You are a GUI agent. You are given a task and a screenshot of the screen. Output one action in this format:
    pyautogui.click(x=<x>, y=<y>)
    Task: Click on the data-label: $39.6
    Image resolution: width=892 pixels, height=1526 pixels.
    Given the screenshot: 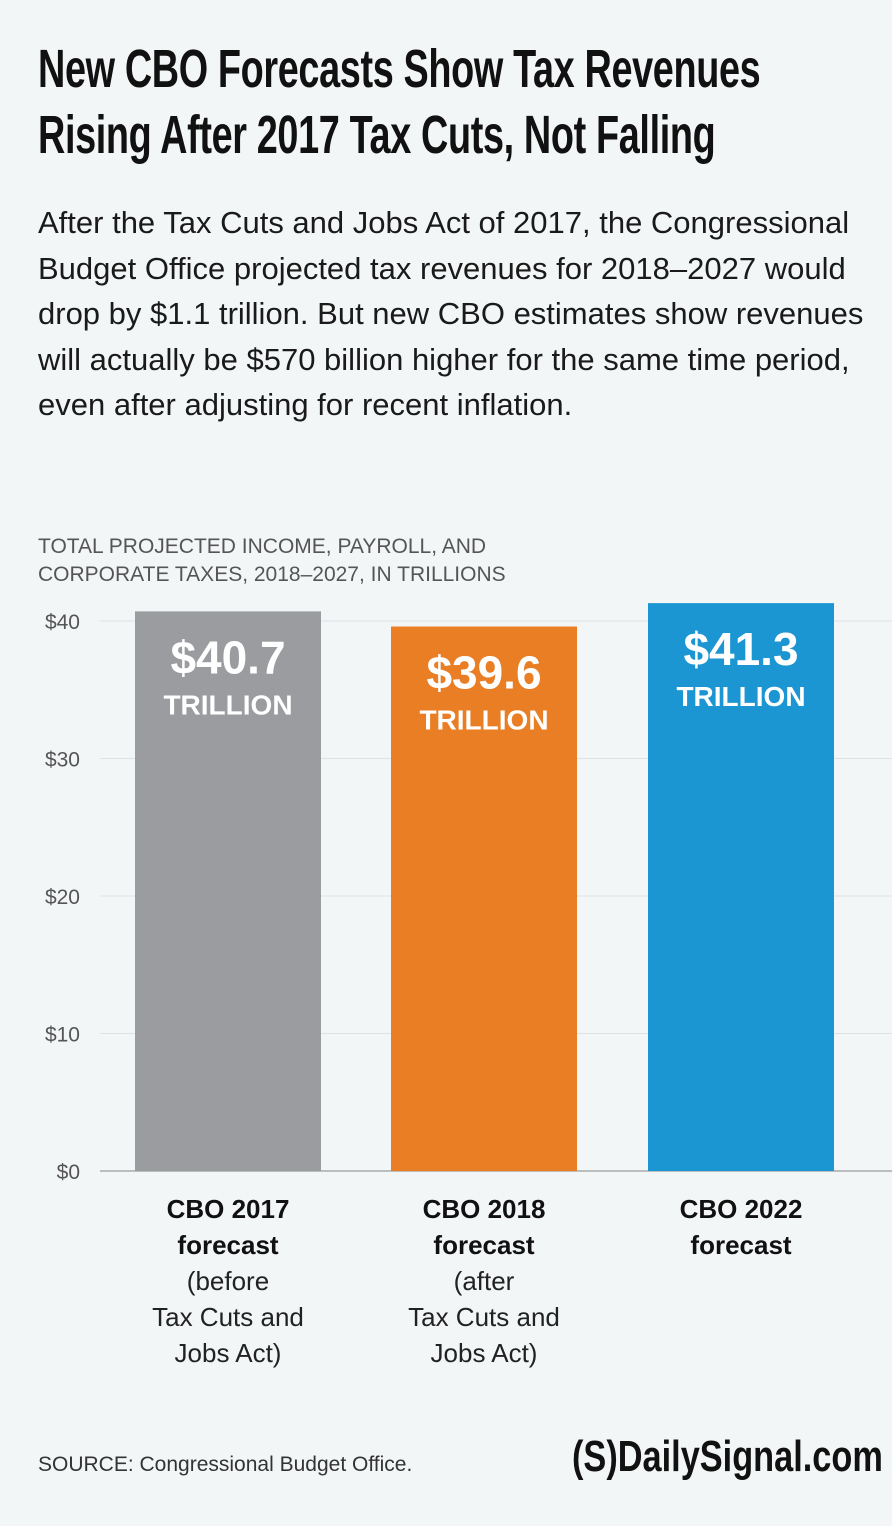 What is the action you would take?
    pyautogui.click(x=483, y=673)
    